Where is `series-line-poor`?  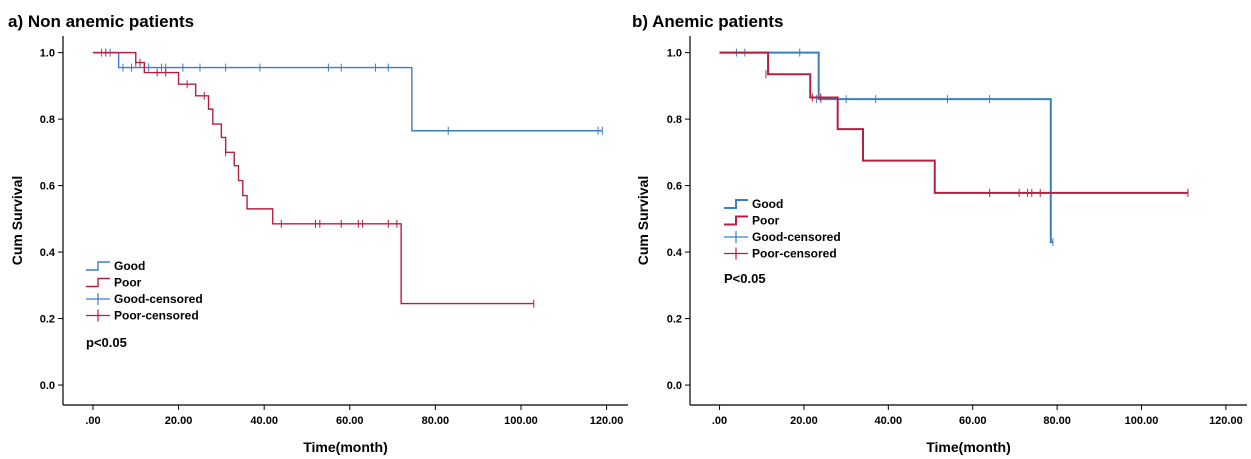
series-line-poor is located at coordinates (953, 122).